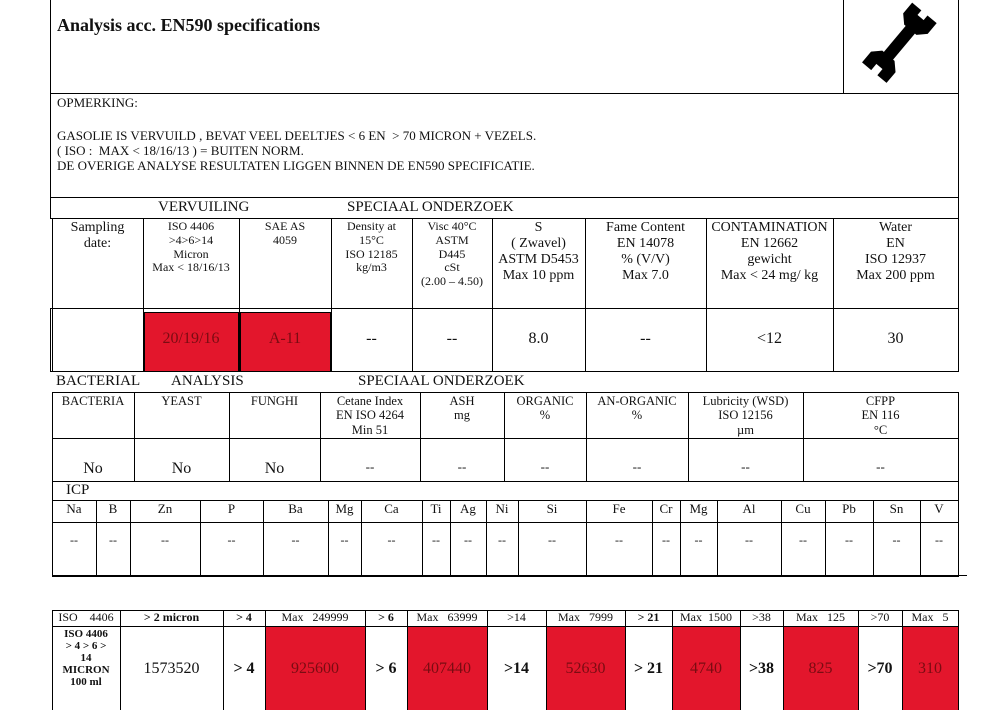  Describe the element at coordinates (371, 239) in the screenshot. I see `text-line: 15°C` at that location.